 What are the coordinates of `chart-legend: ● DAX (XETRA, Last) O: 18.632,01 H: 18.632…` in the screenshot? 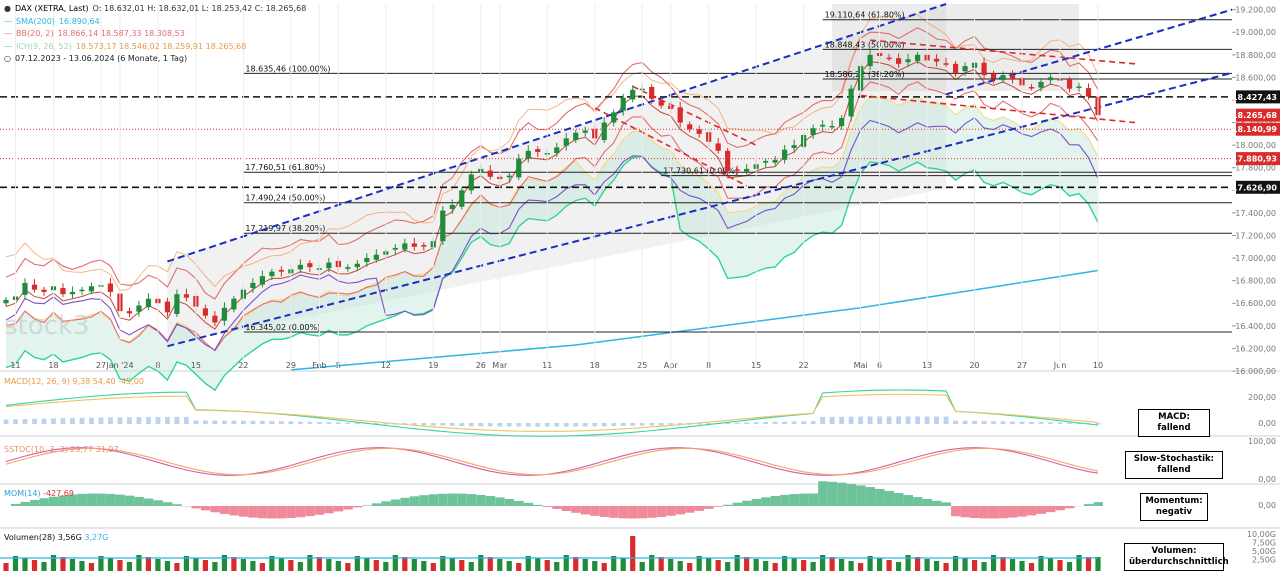 It's located at (157, 34).